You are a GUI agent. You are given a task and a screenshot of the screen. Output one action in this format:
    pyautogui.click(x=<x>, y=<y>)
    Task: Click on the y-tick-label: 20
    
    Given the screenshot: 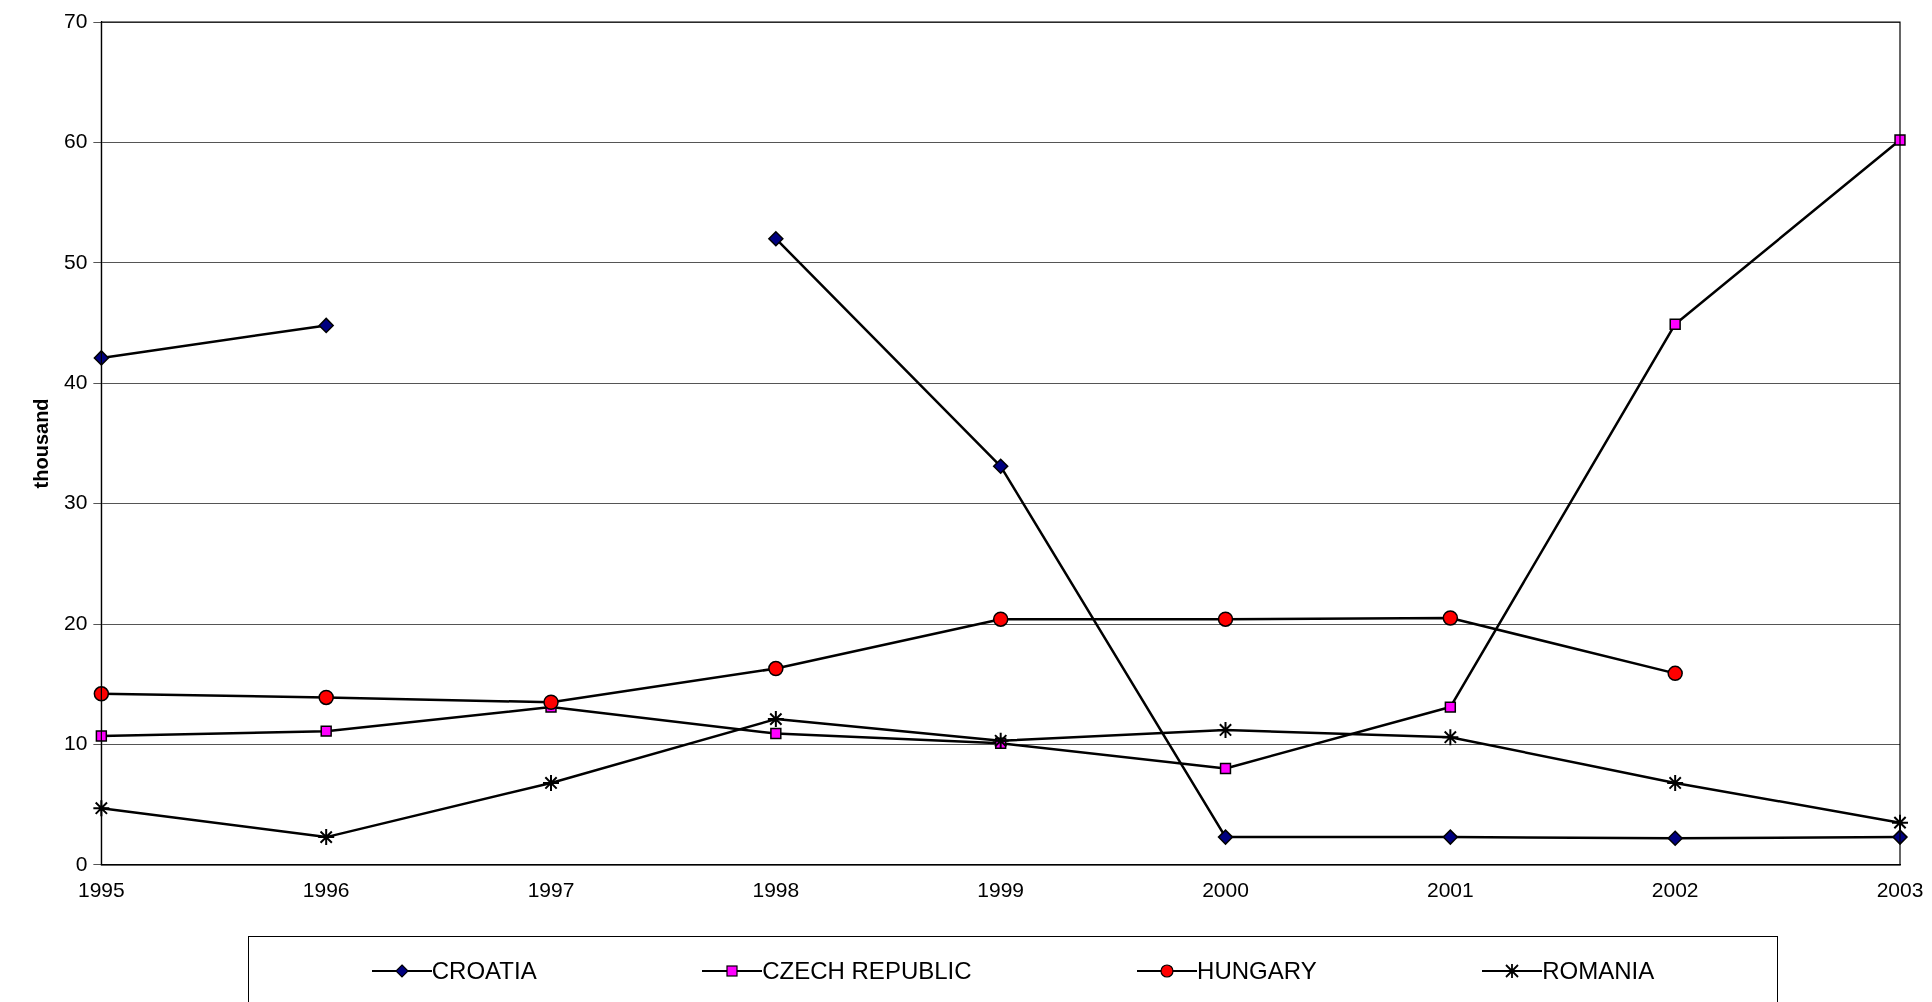 What is the action you would take?
    pyautogui.click(x=76, y=622)
    